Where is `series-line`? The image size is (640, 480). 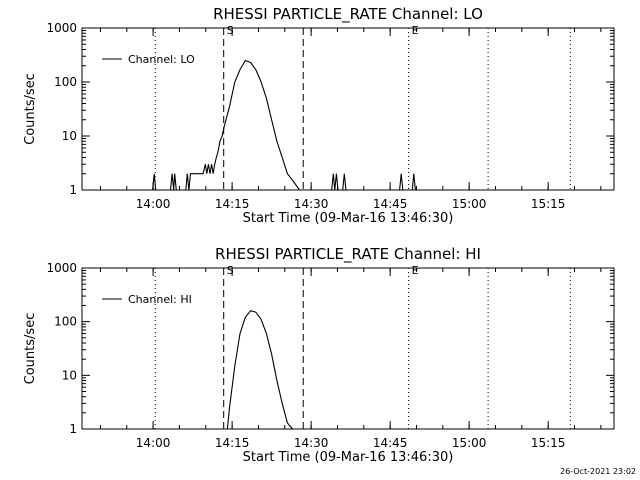
series-line is located at coordinates (260, 370).